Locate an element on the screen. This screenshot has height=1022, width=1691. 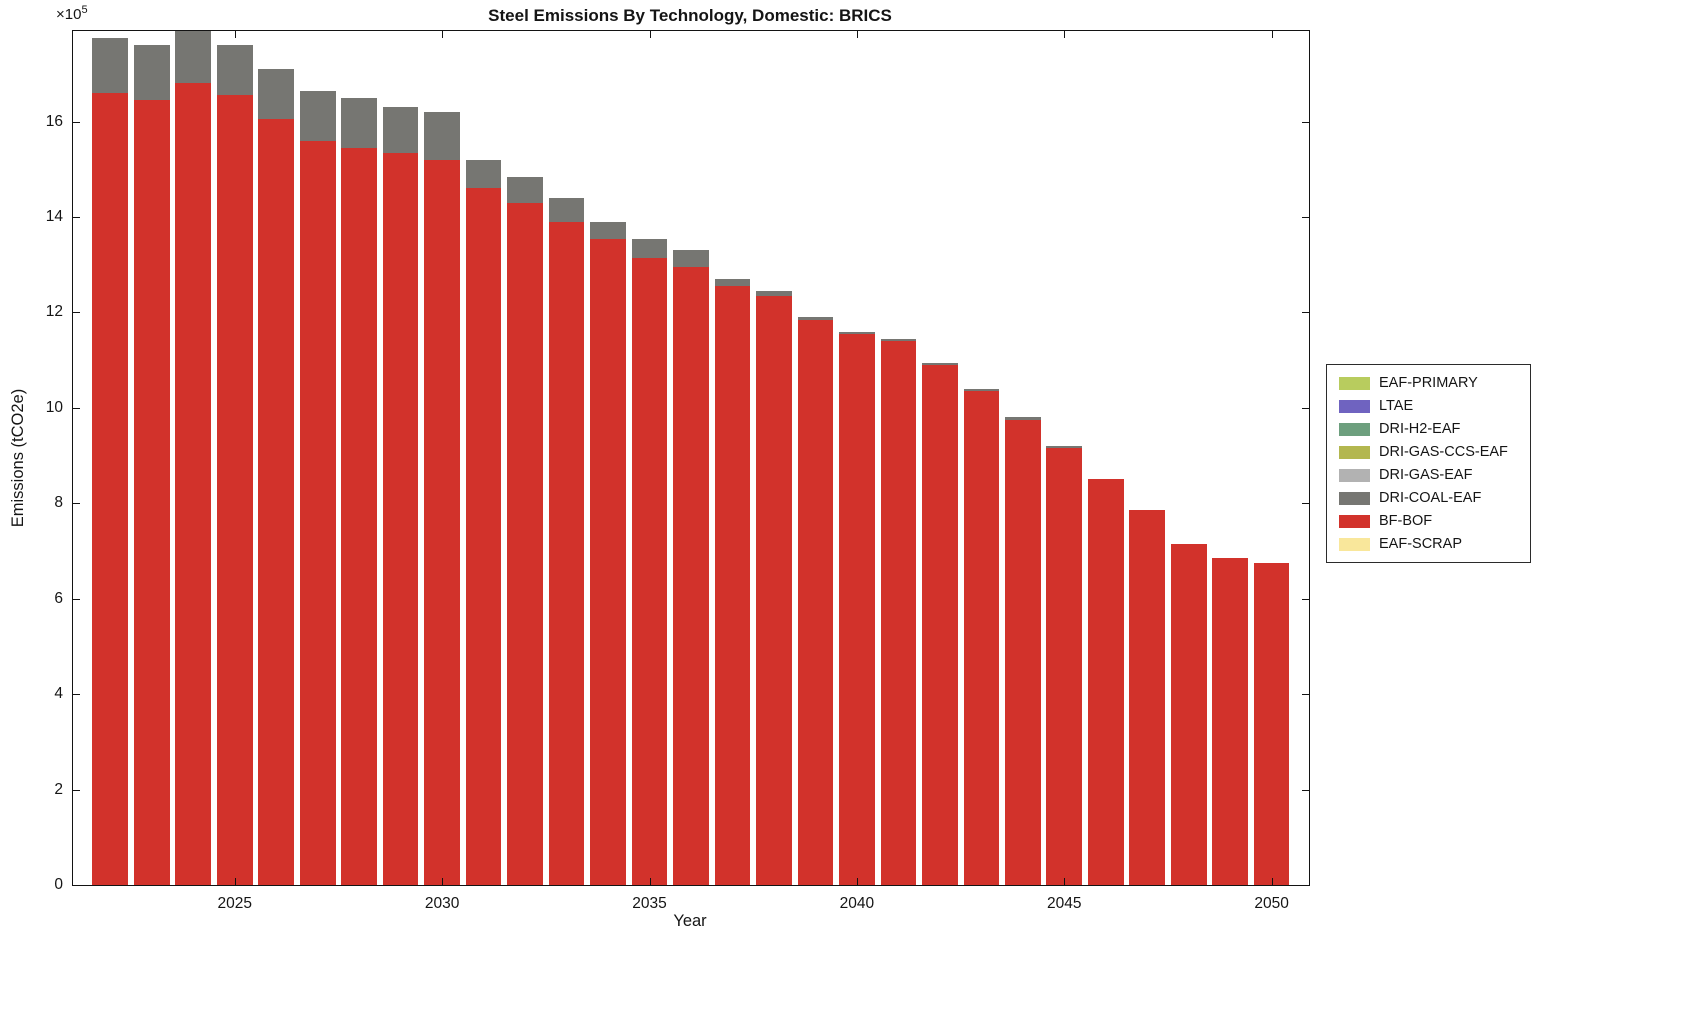
bar-2023-BF-BOF is located at coordinates (151, 492).